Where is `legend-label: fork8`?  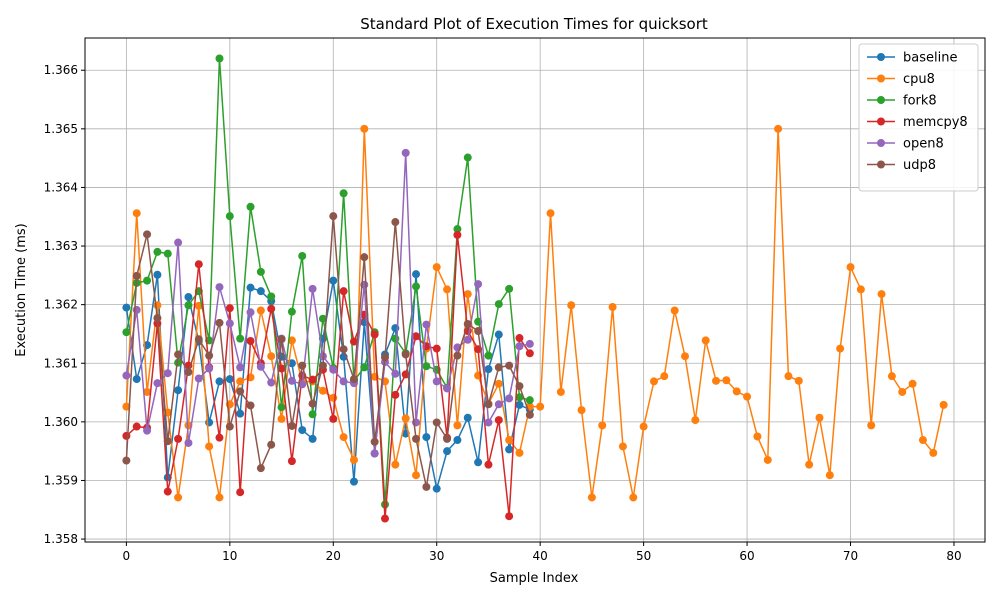
legend-label: fork8 is located at coordinates (920, 101).